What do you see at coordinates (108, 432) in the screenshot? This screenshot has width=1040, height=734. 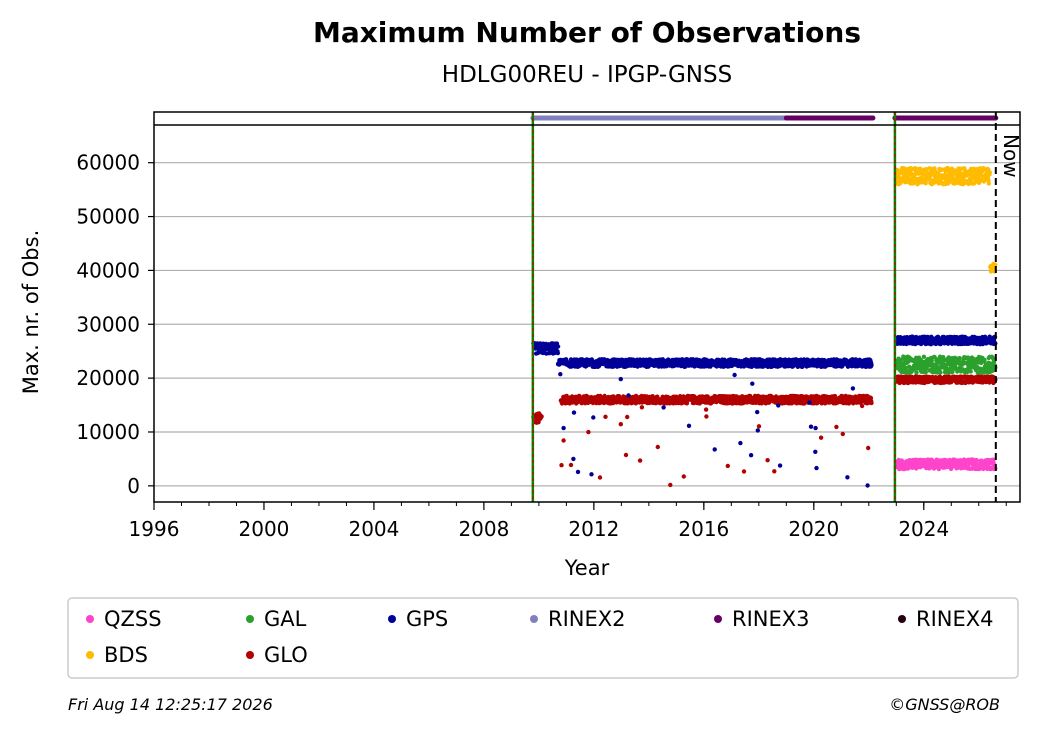 I see `y-tick-label: 10000` at bounding box center [108, 432].